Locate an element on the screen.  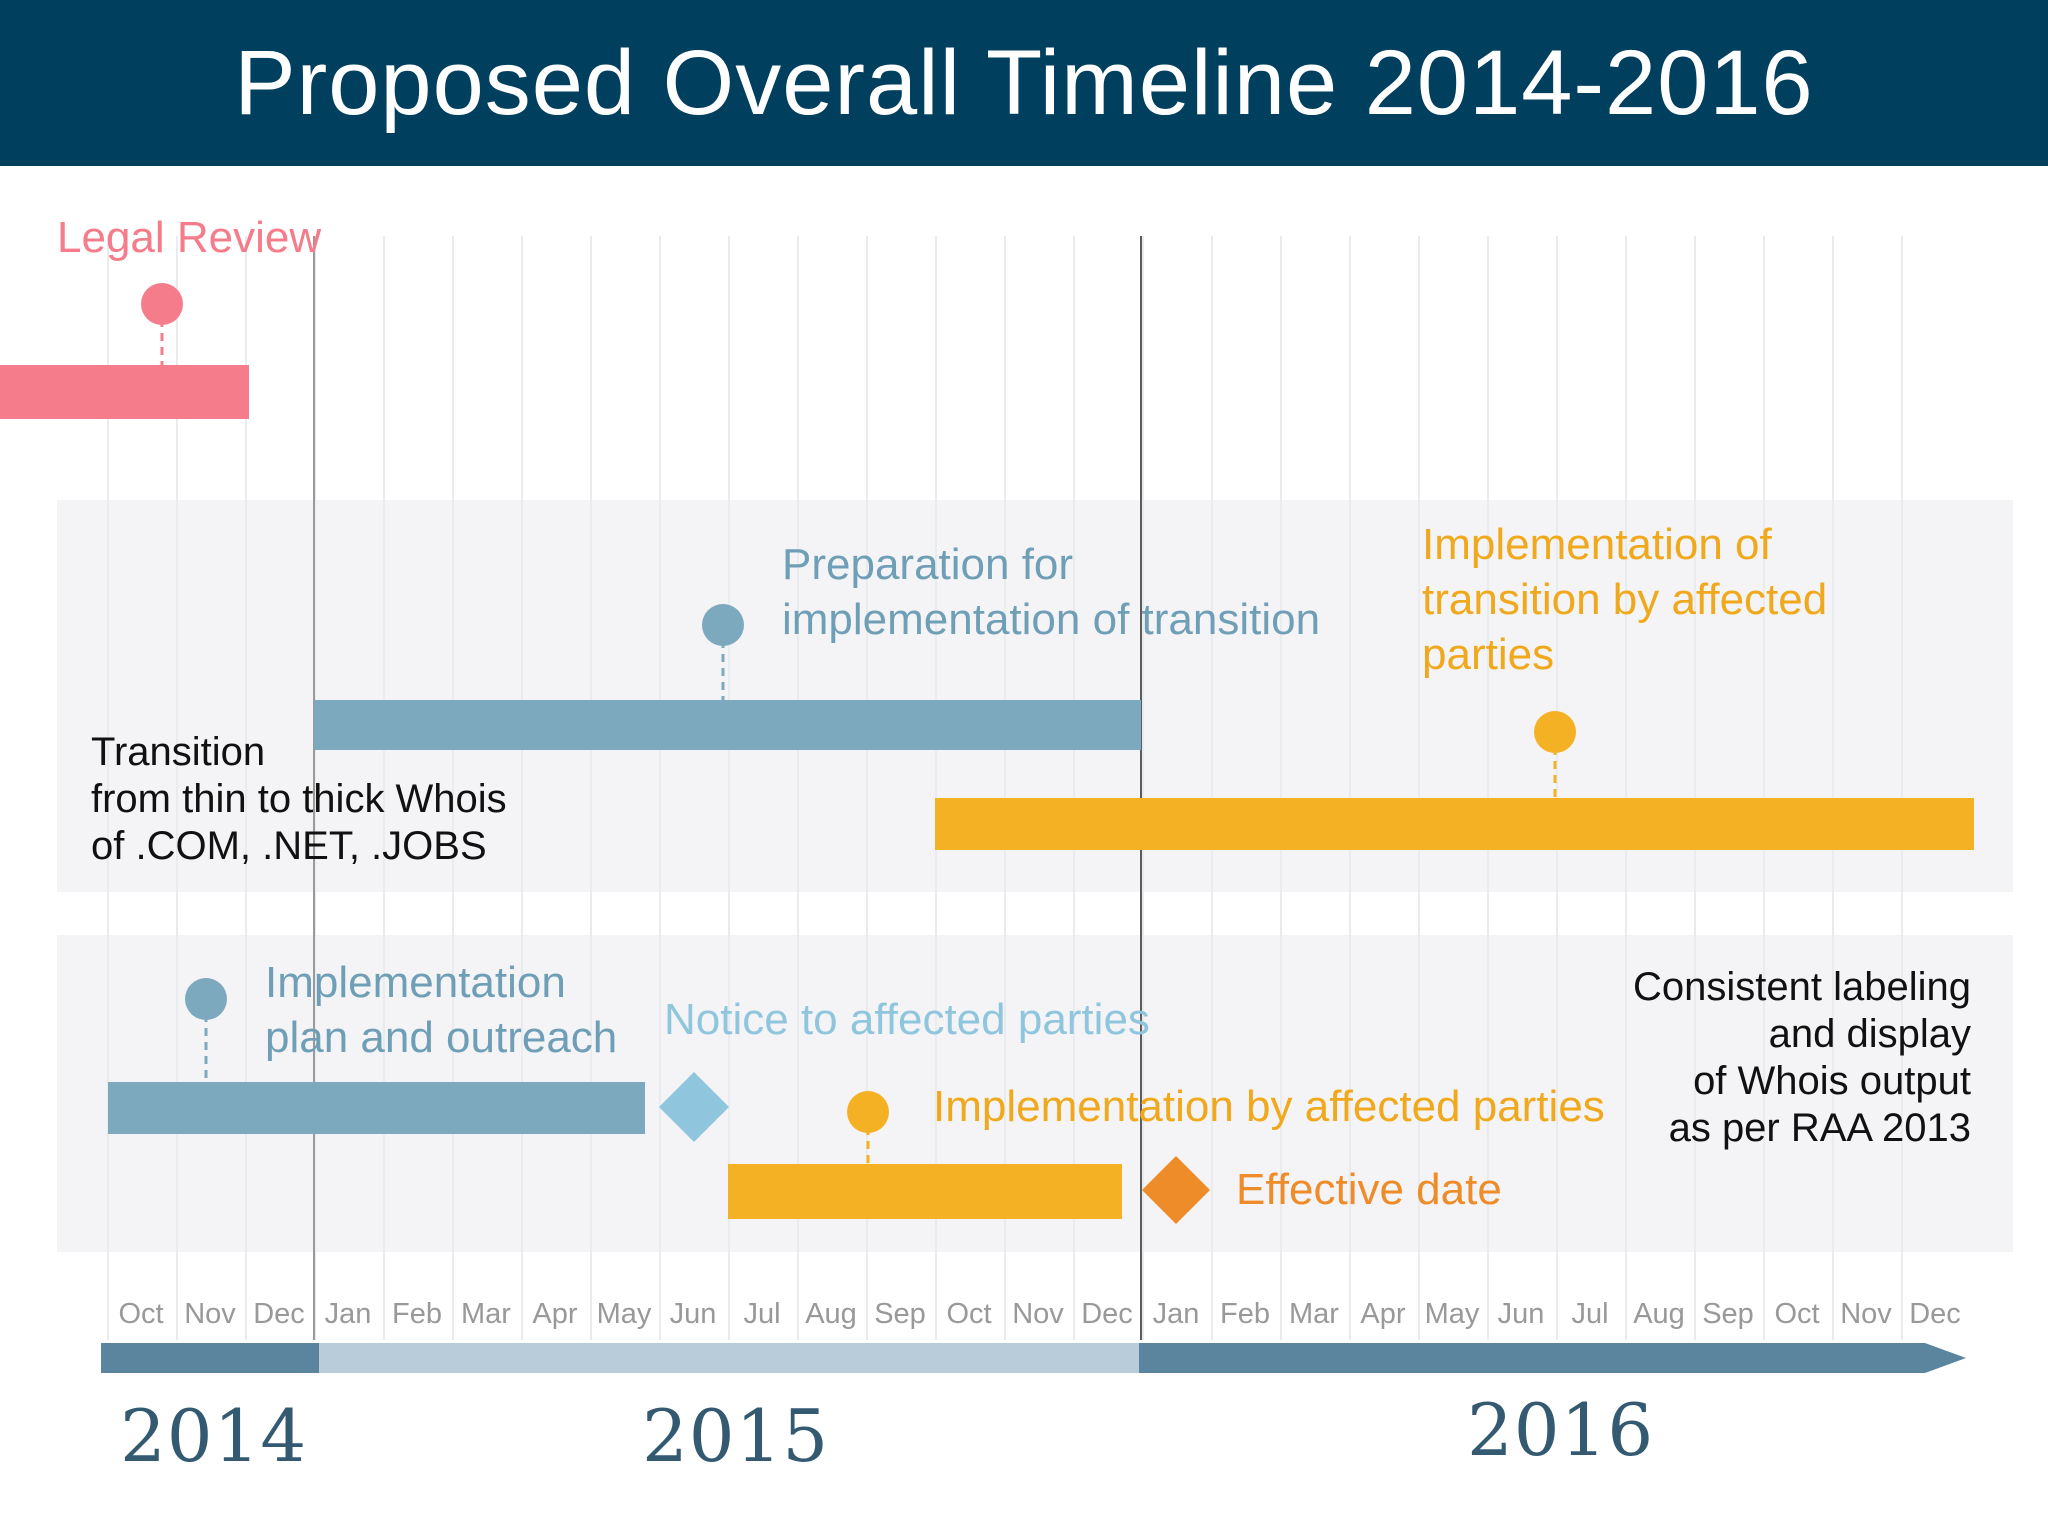
implementation-affected-pin is located at coordinates (868, 1112).